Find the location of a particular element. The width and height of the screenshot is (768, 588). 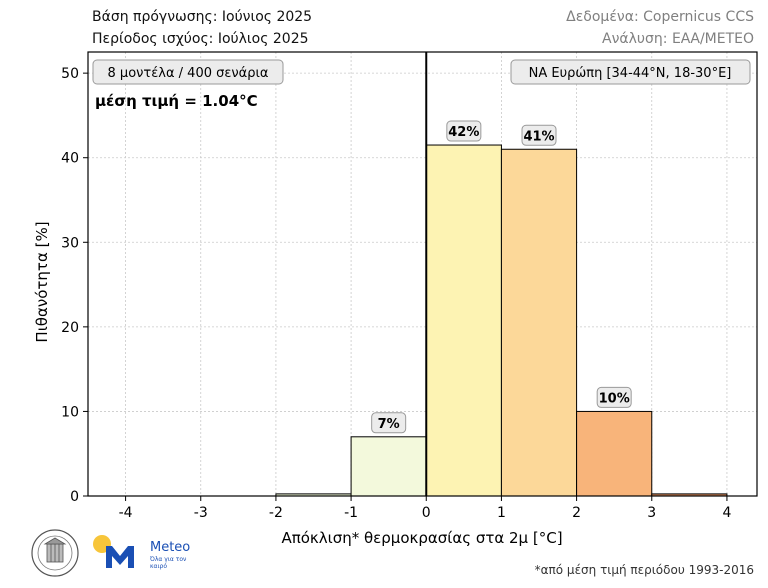

x-tick-label: 1 is located at coordinates (501, 513).